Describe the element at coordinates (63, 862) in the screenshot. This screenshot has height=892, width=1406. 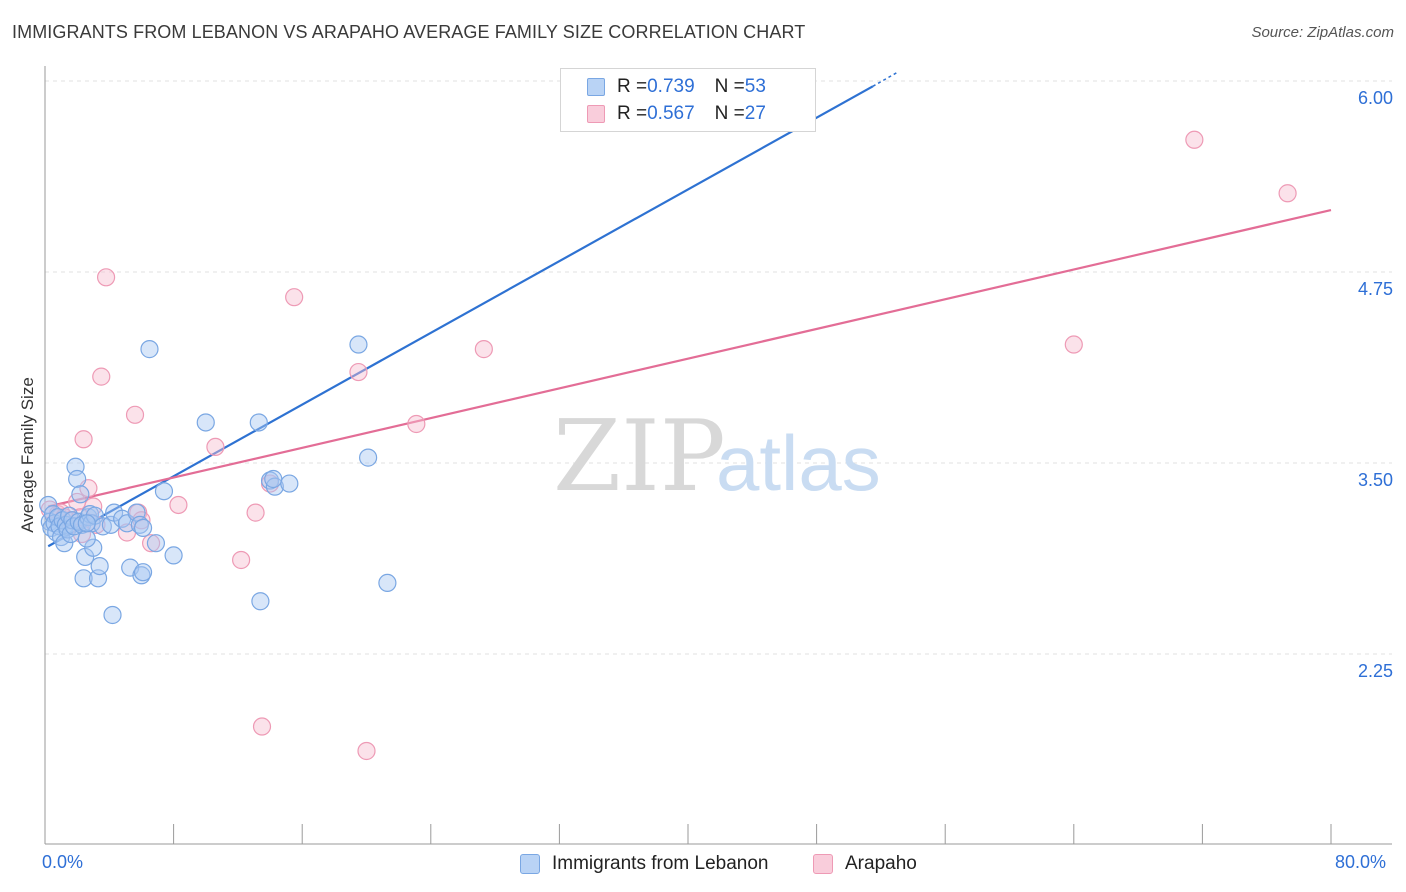
I see `x-min-label: 0.0%` at that location.